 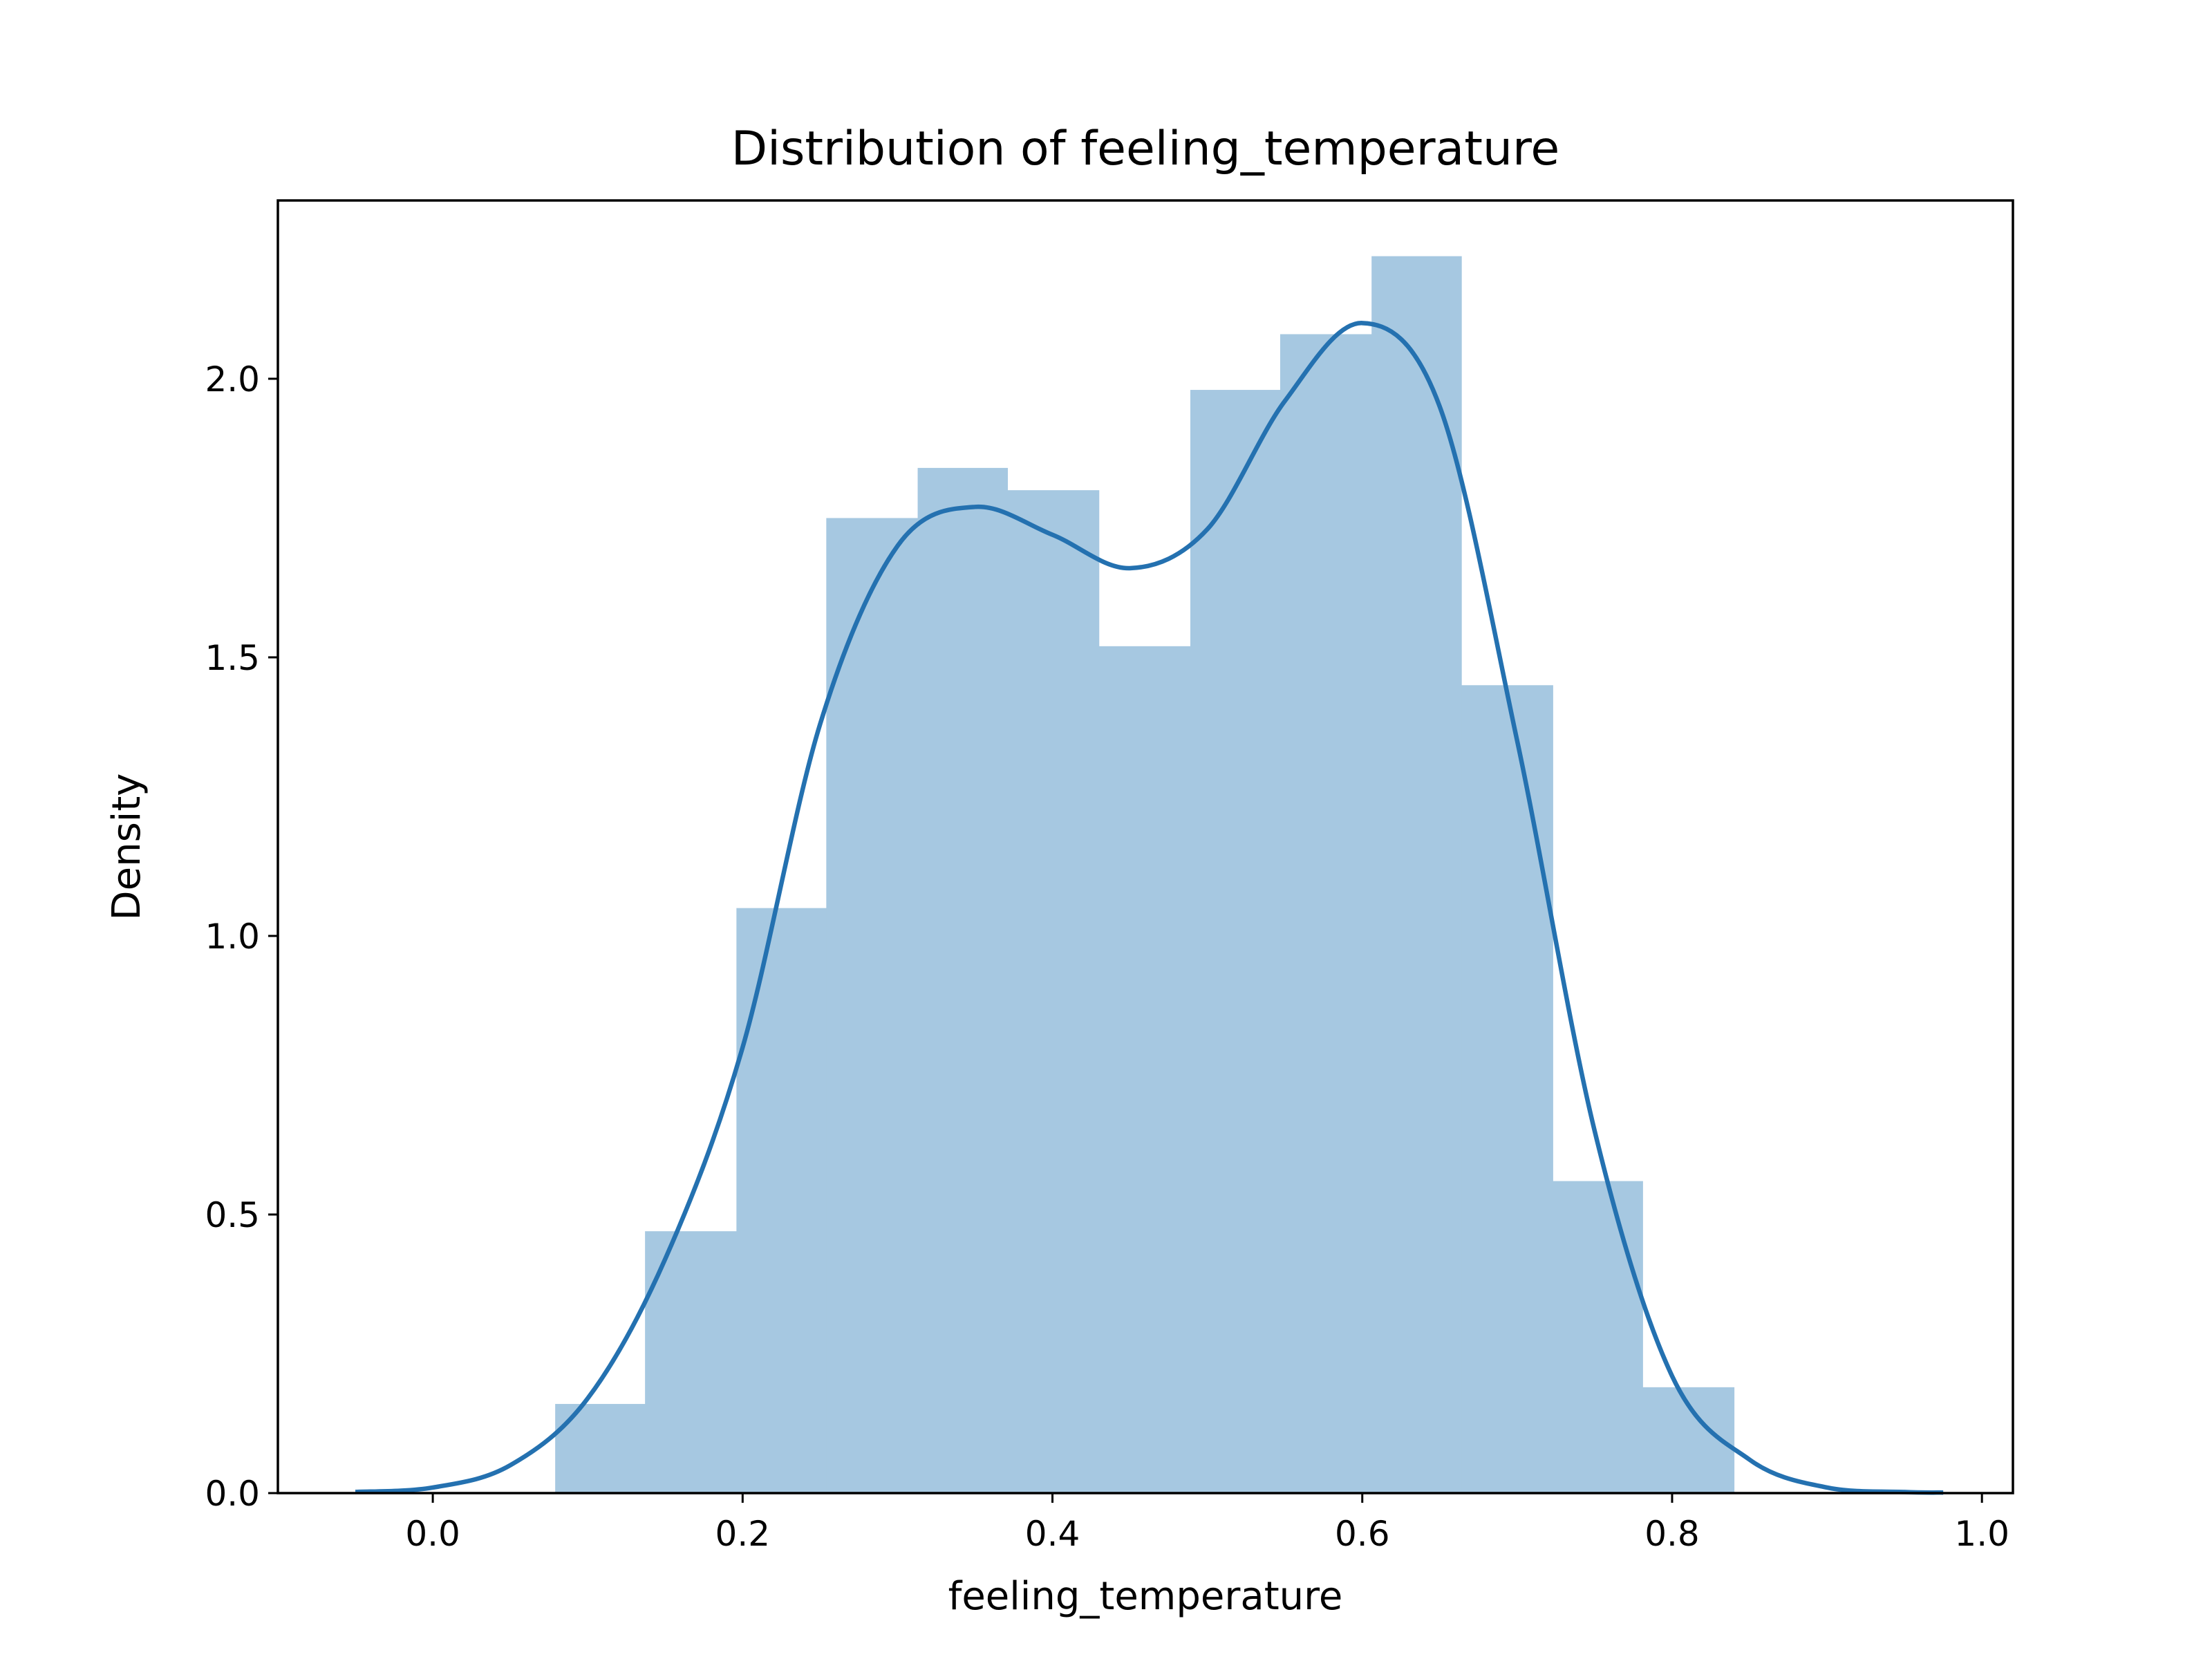 What do you see at coordinates (1145, 149) in the screenshot?
I see `chart-title: Distribution of feeling_temperature` at bounding box center [1145, 149].